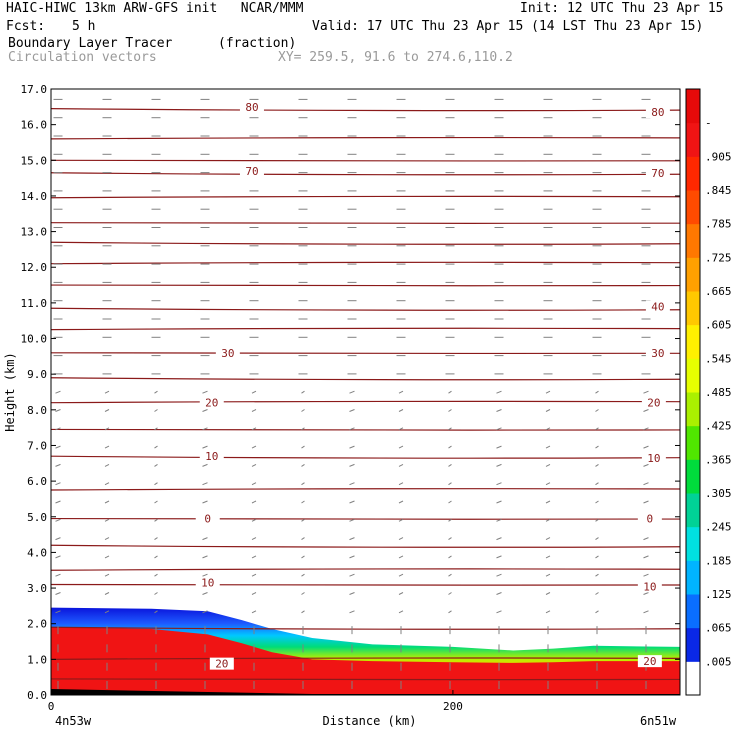  I want to click on contour-label: 10, so click(207, 583).